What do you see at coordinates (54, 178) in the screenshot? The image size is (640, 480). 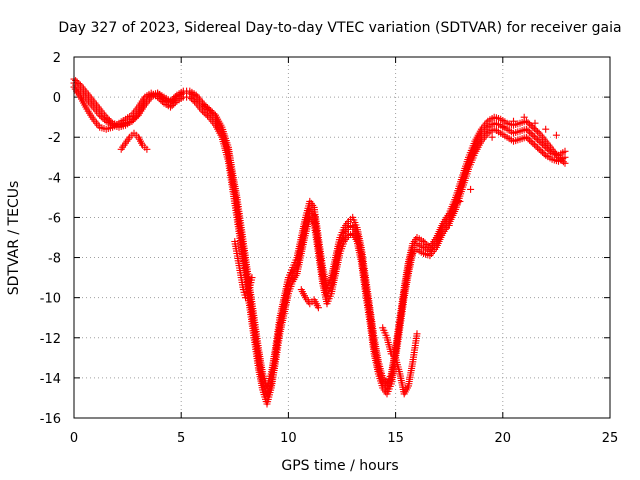 I see `y-tick-label: -4` at bounding box center [54, 178].